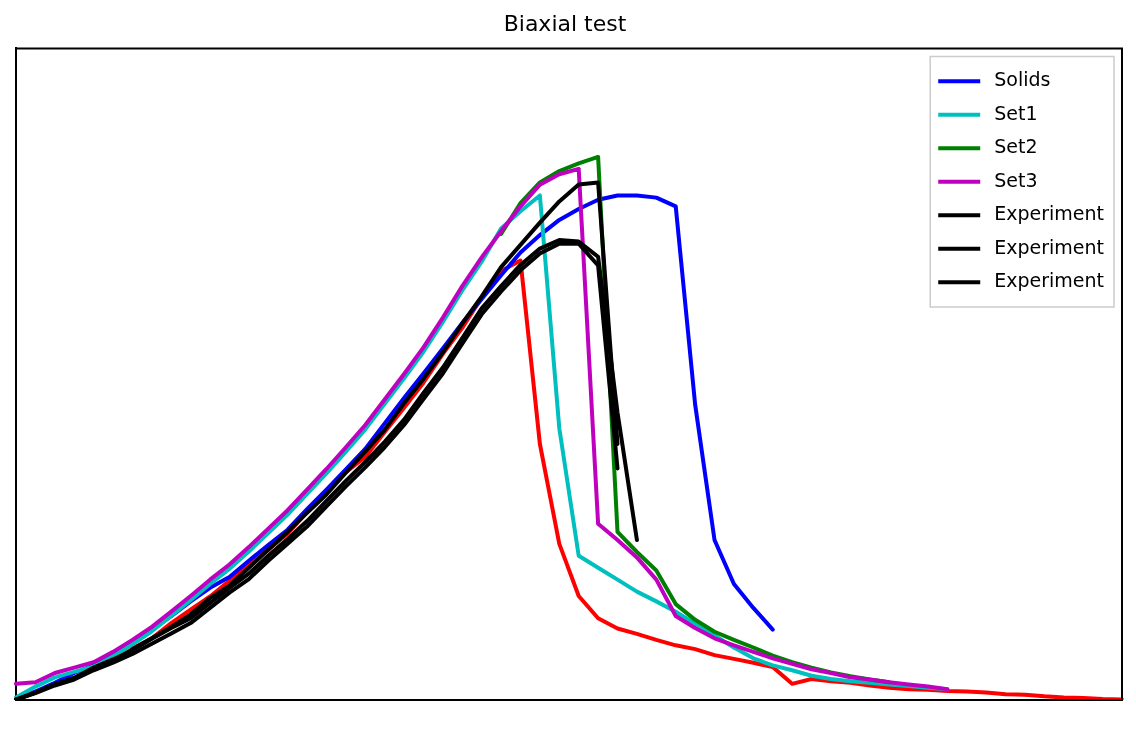 The image size is (1136, 740). I want to click on legend-label: Solids, so click(1022, 79).